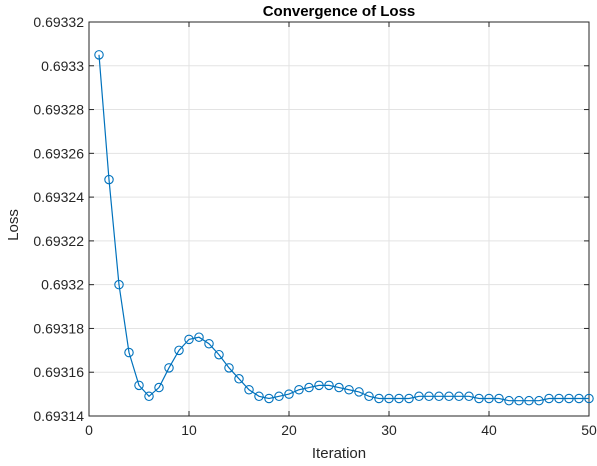  What do you see at coordinates (62, 285) in the screenshot?
I see `y-tick-label: 0.6932` at bounding box center [62, 285].